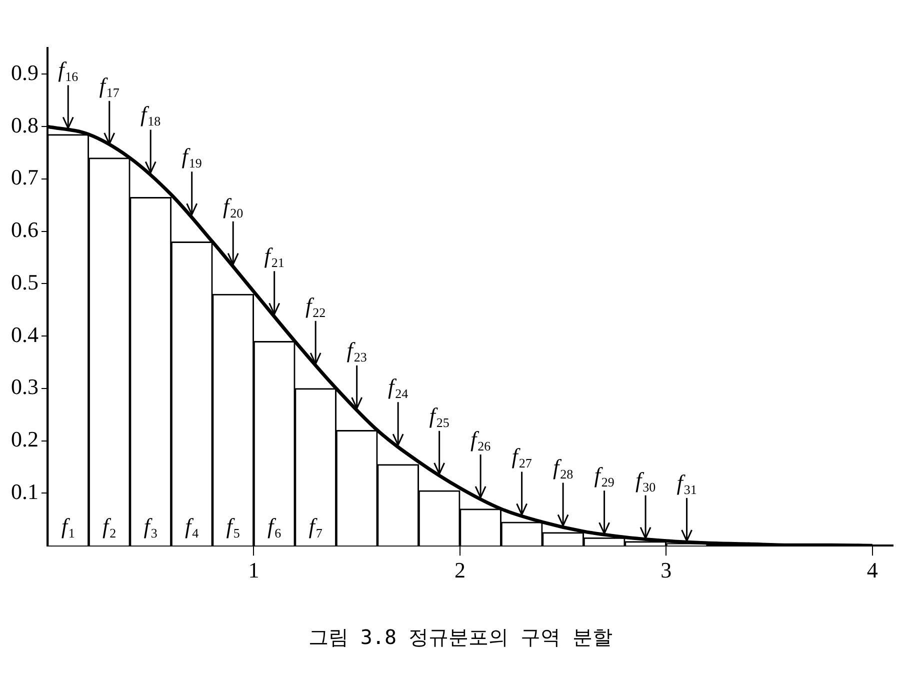 This screenshot has height=690, width=921. What do you see at coordinates (24, 439) in the screenshot?
I see `y-tick-label: 0.2` at bounding box center [24, 439].